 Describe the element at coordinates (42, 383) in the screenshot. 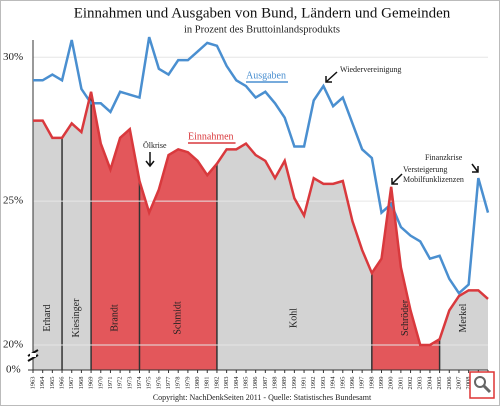

I see `x-tick-label: 1964` at that location.